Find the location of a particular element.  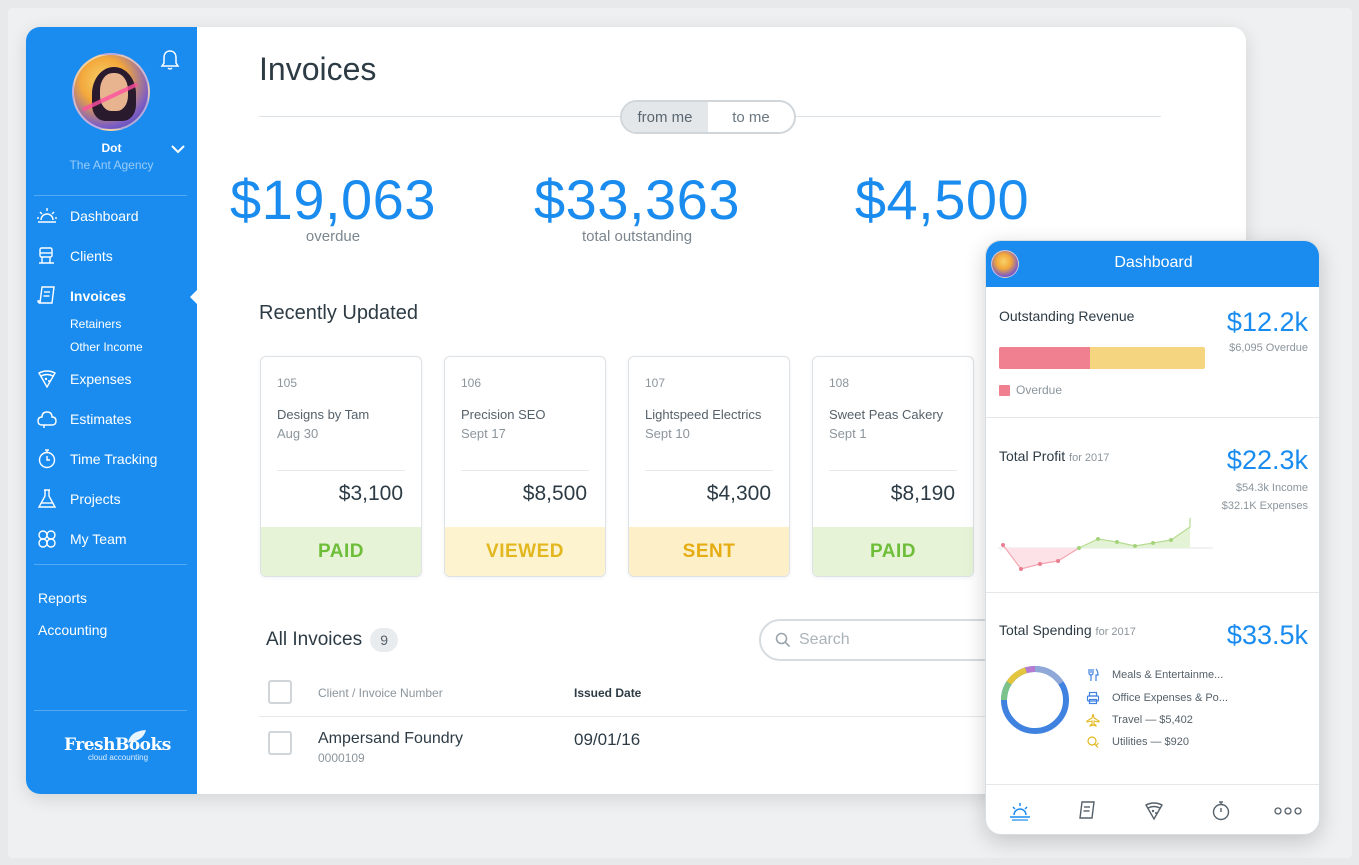

count-badge: 9 is located at coordinates (384, 640).